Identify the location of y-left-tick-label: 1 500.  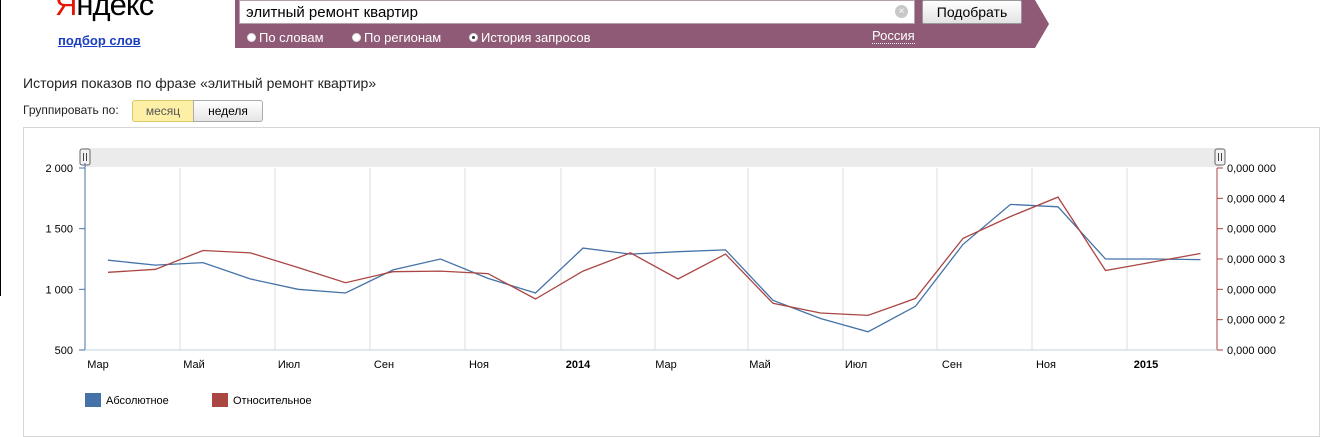
(59, 230).